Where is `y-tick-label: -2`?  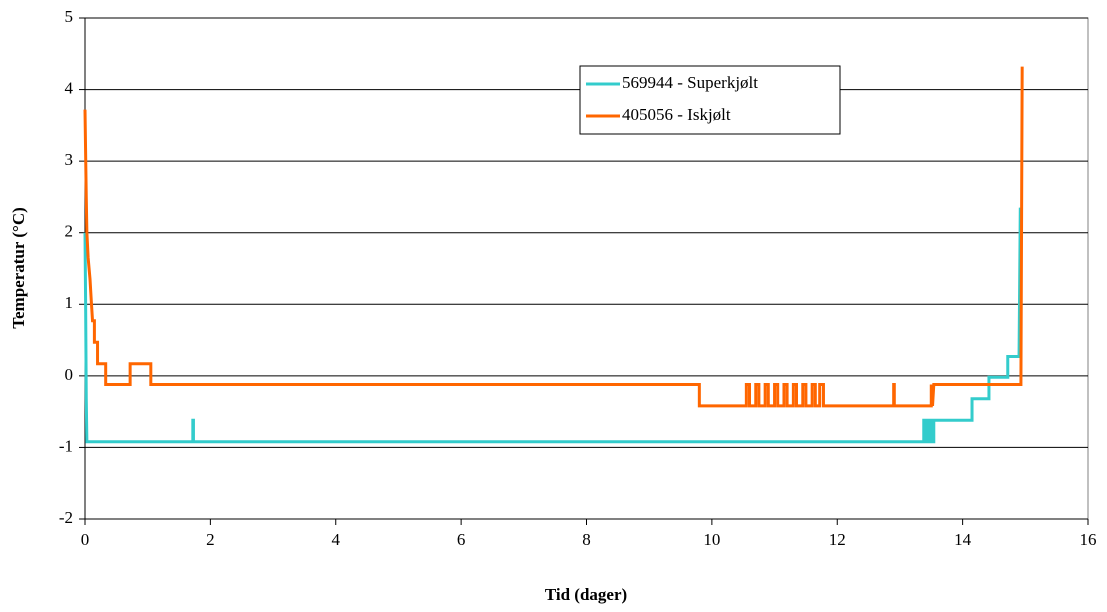
y-tick-label: -2 is located at coordinates (66, 517).